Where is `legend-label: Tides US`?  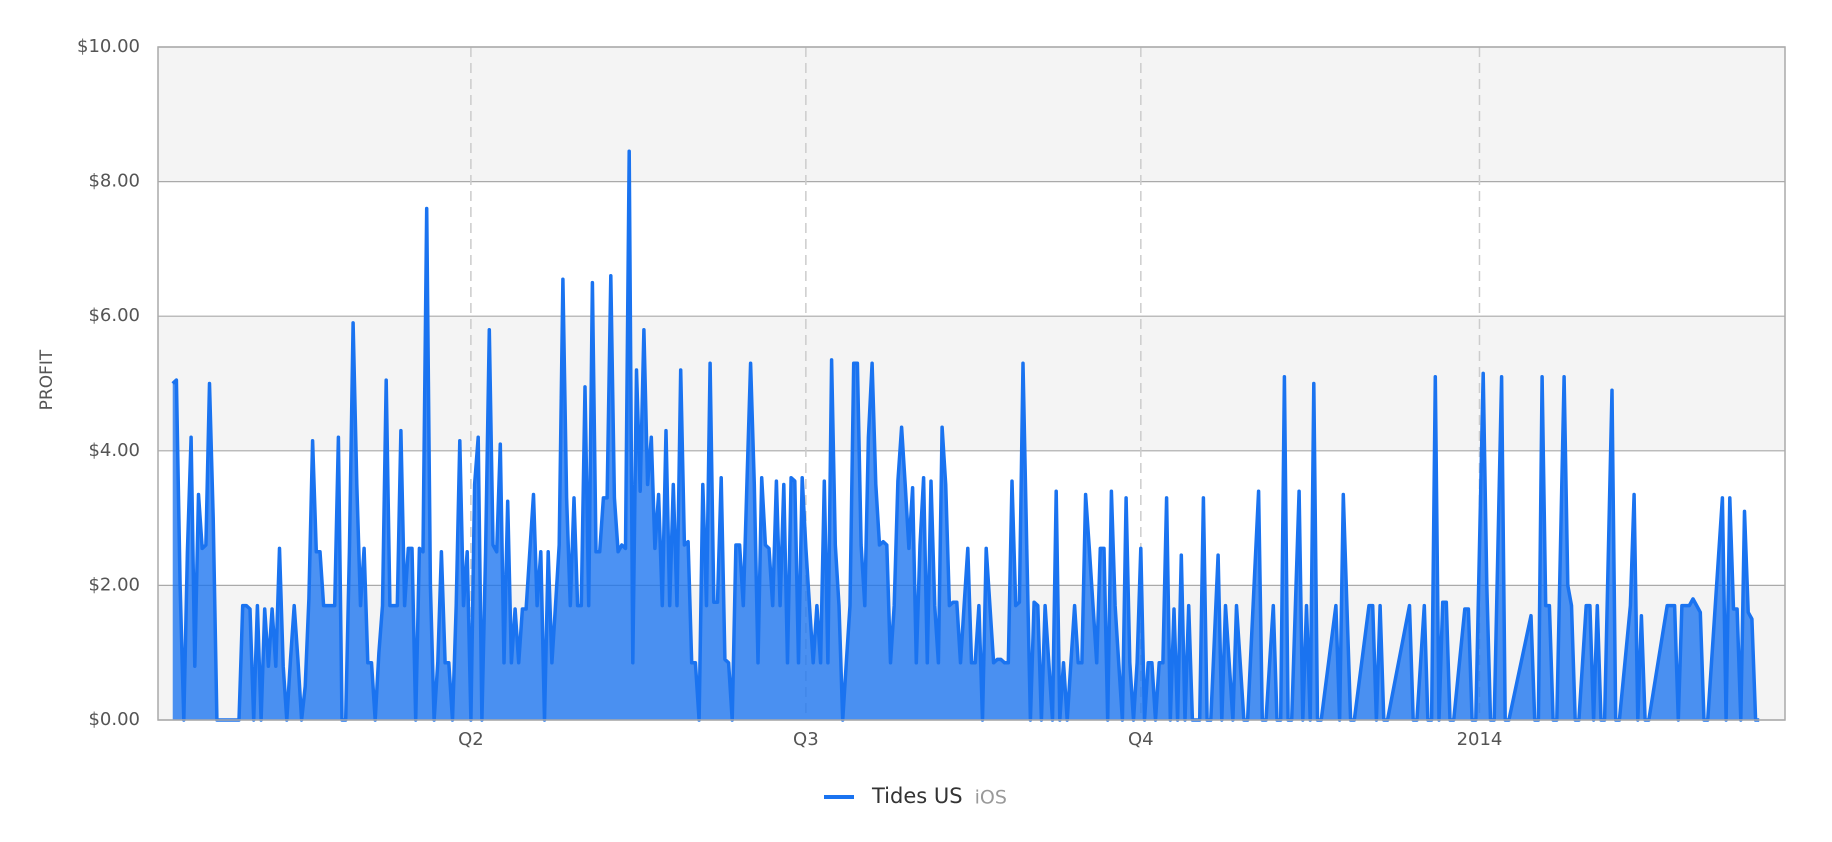
legend-label: Tides US is located at coordinates (917, 796).